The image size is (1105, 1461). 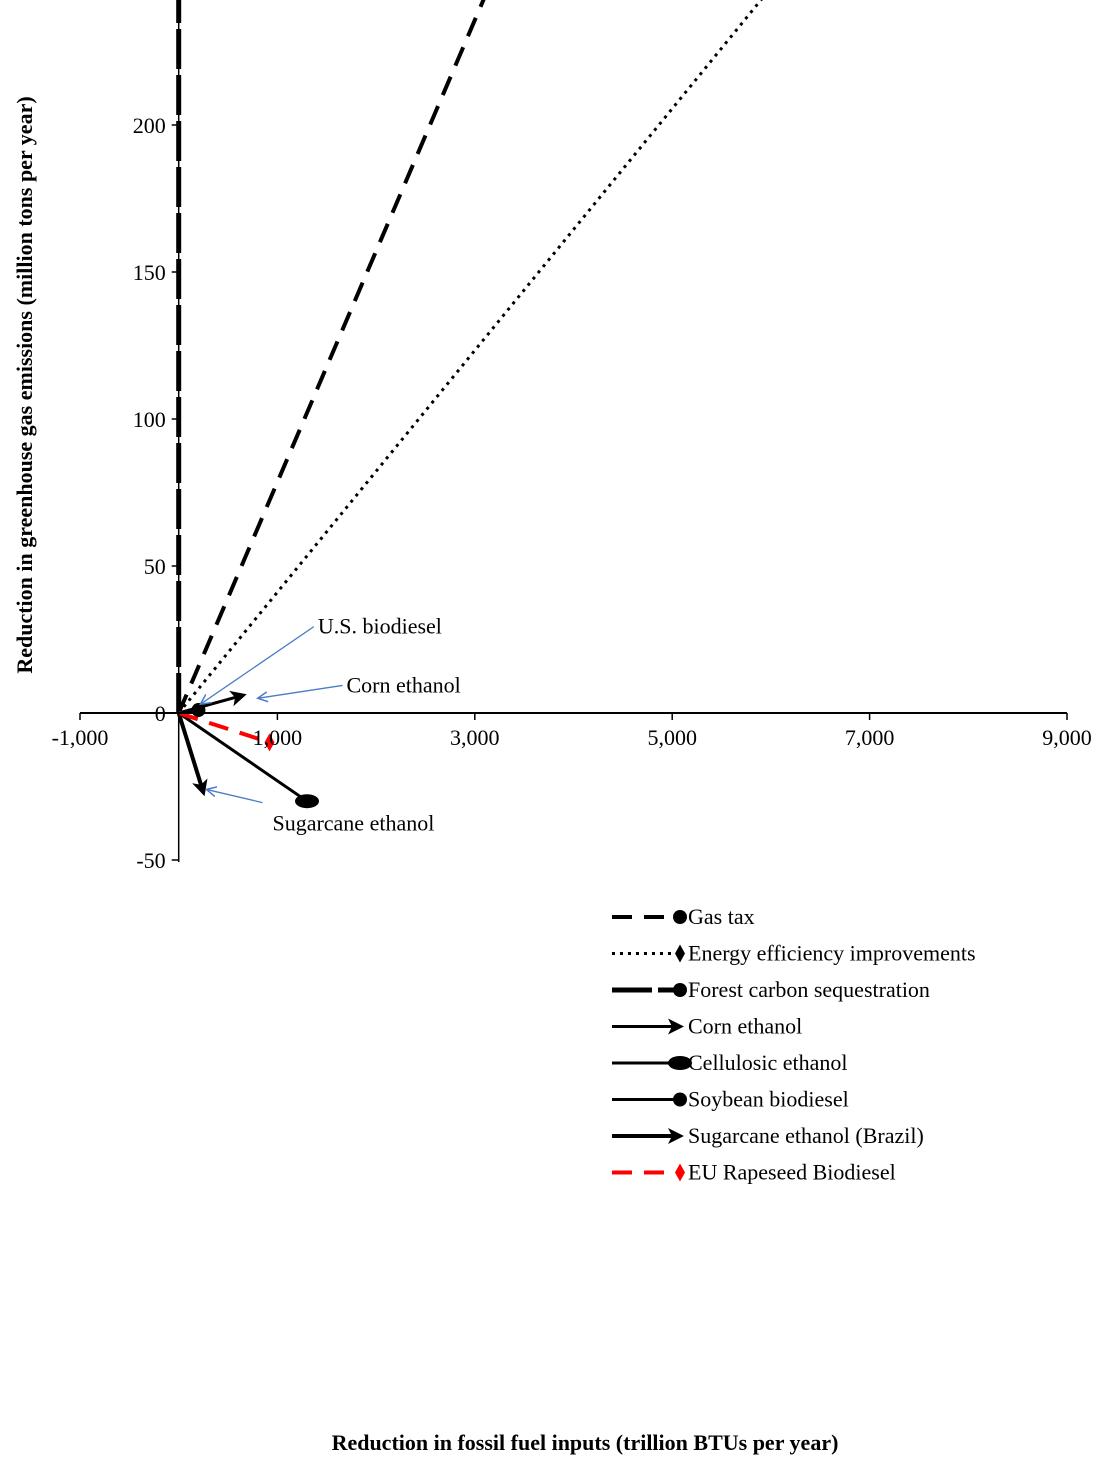 I want to click on legend-entry: Corn ethanol, so click(x=707, y=1026).